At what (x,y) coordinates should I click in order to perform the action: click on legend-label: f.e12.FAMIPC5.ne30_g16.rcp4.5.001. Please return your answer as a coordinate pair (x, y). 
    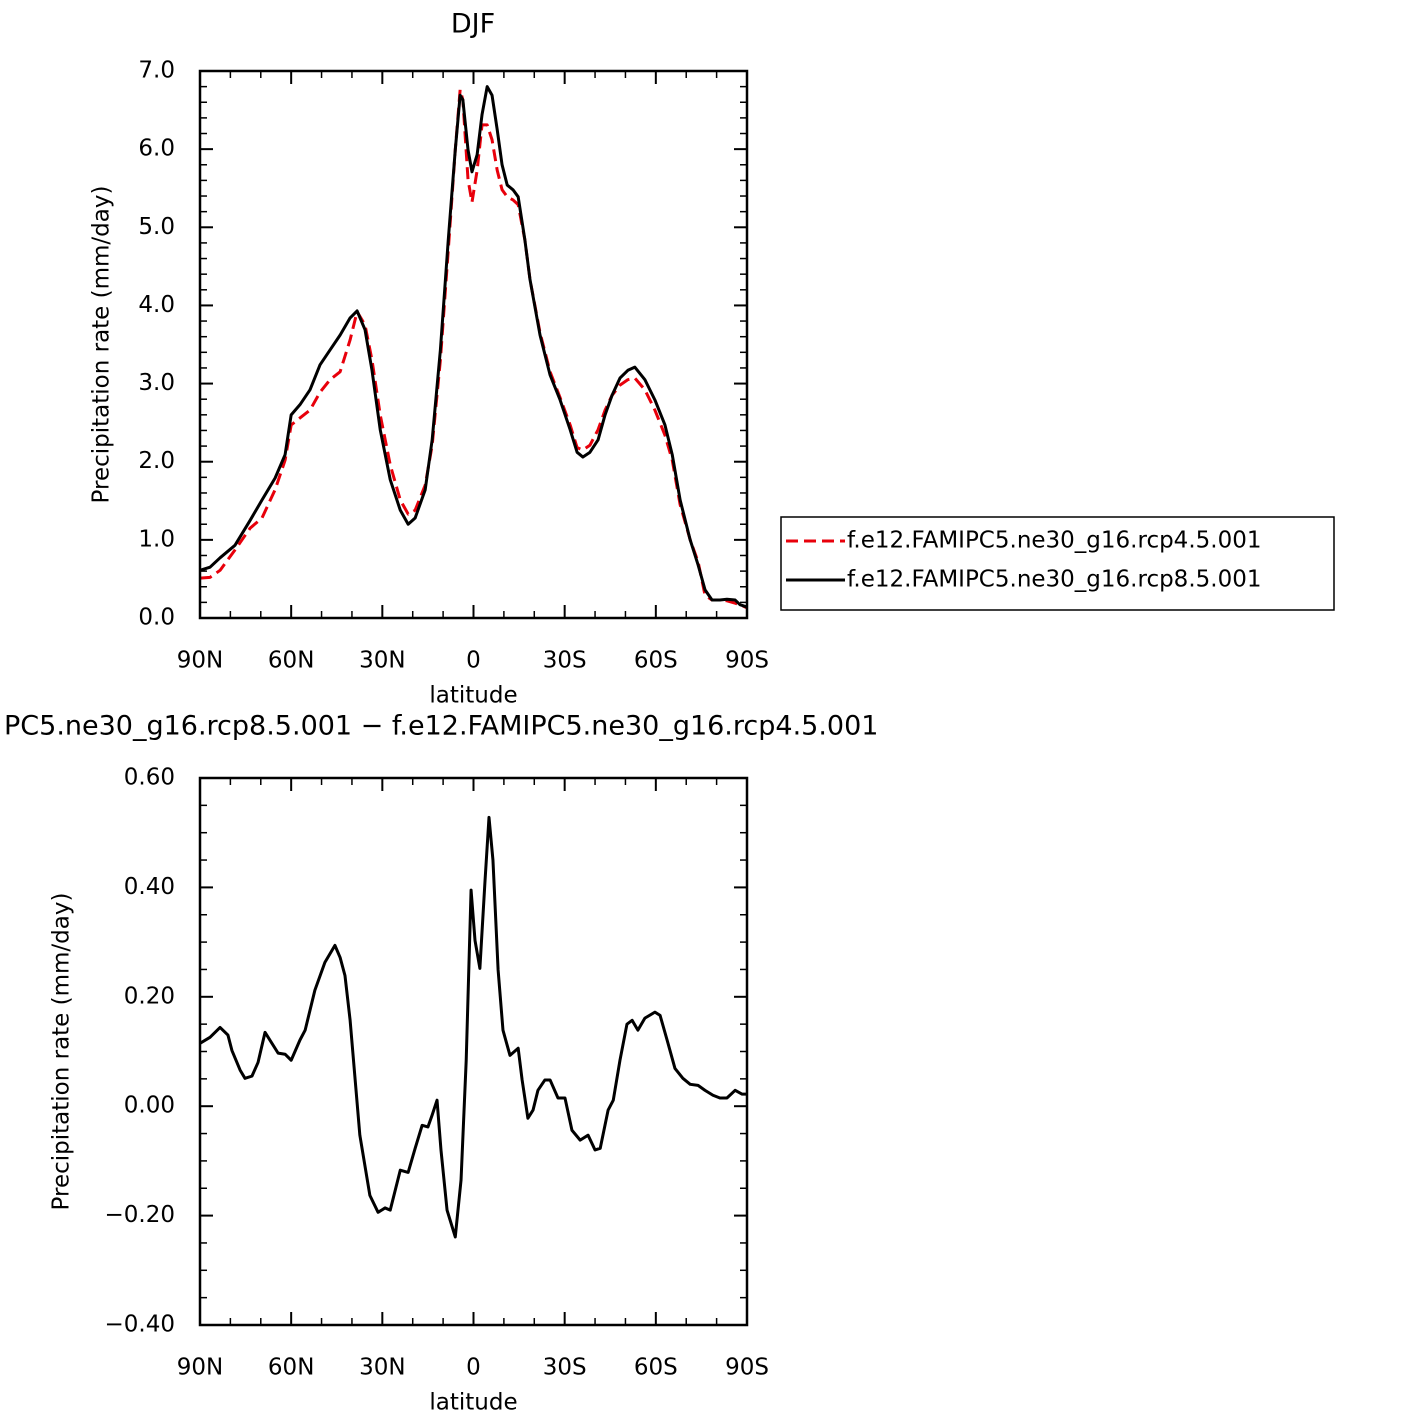
    Looking at the image, I should click on (1054, 541).